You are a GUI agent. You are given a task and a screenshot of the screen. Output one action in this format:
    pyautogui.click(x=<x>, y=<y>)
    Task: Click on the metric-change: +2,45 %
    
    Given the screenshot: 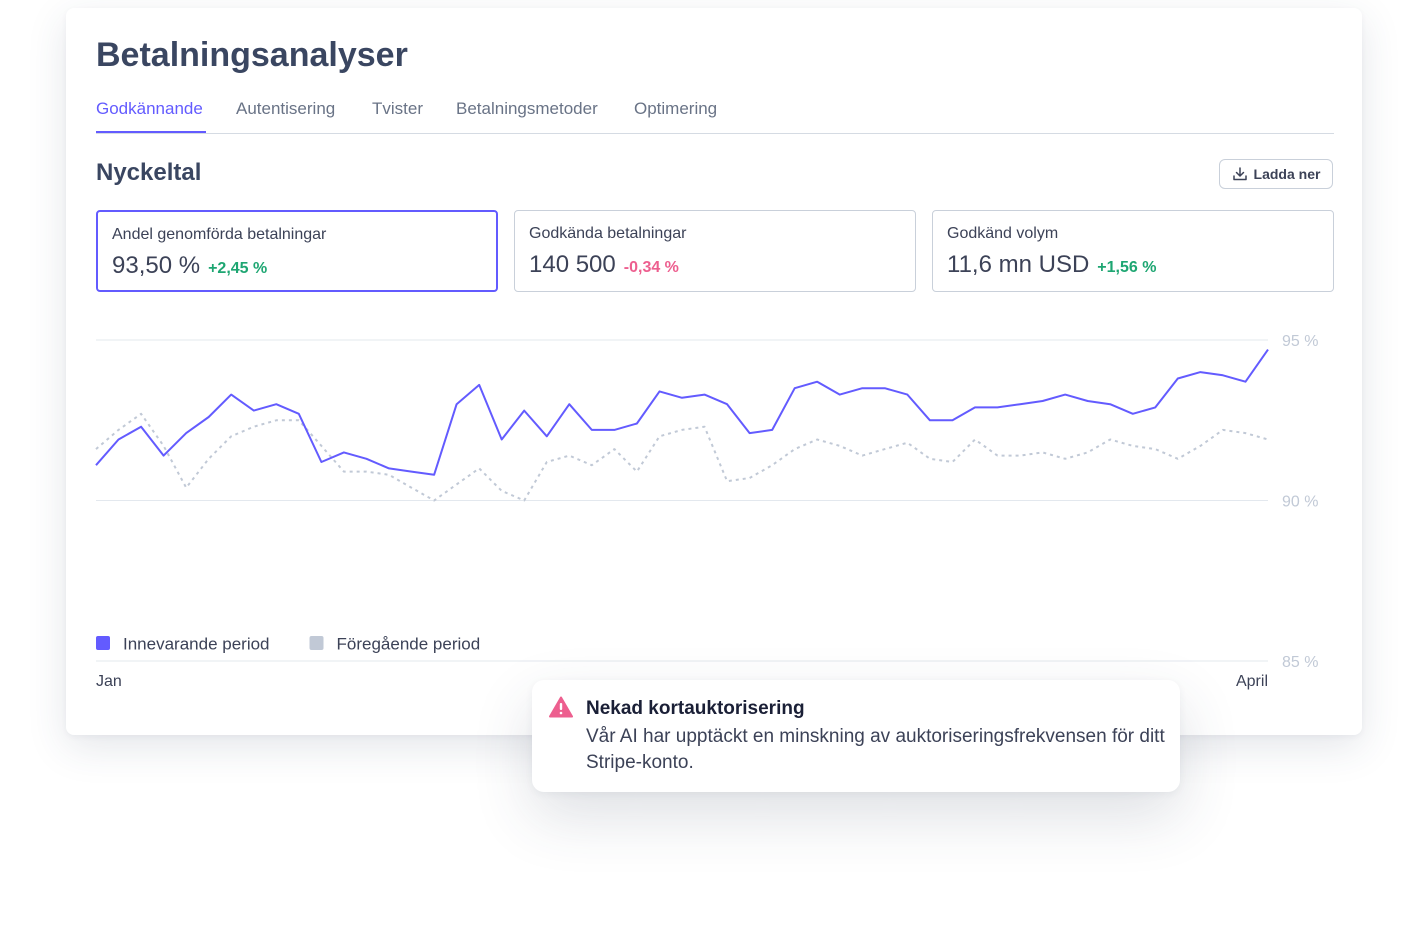 What is the action you would take?
    pyautogui.click(x=238, y=268)
    